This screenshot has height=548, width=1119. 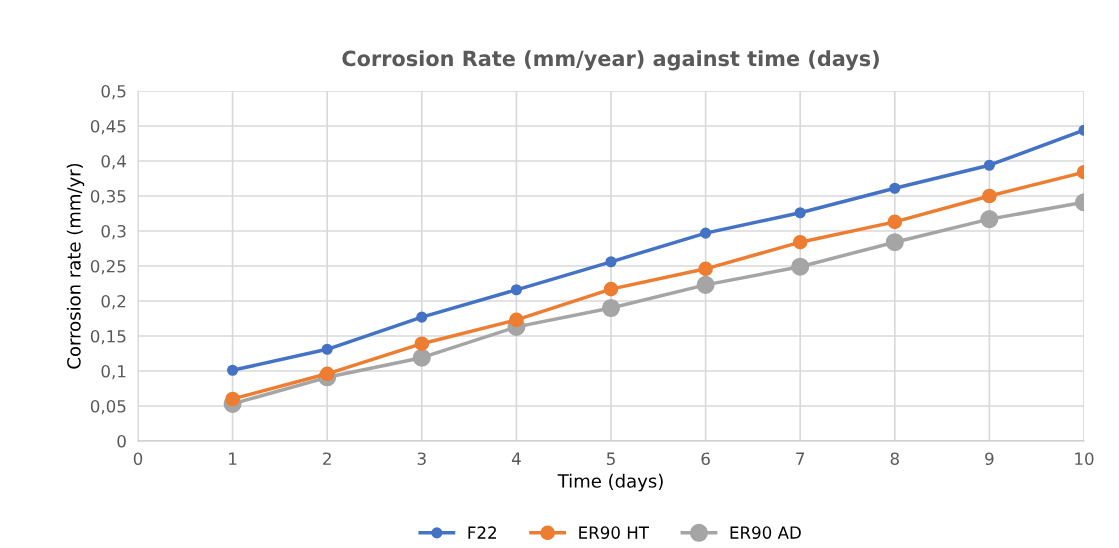 What do you see at coordinates (989, 459) in the screenshot?
I see `x-tick-label: 9` at bounding box center [989, 459].